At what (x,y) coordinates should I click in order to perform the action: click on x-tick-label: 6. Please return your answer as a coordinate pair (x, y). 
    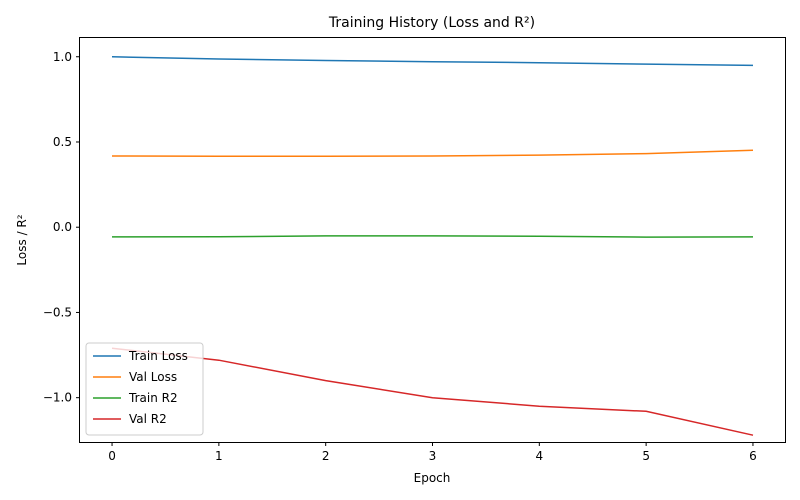
    Looking at the image, I should click on (753, 456).